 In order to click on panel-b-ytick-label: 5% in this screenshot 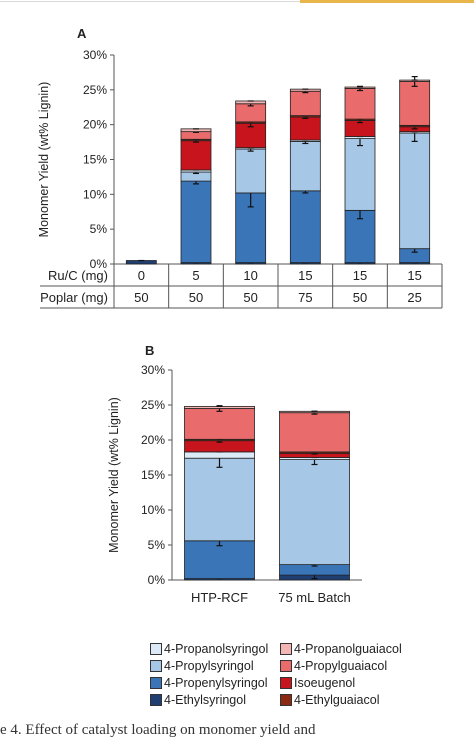, I will do `click(157, 545)`.